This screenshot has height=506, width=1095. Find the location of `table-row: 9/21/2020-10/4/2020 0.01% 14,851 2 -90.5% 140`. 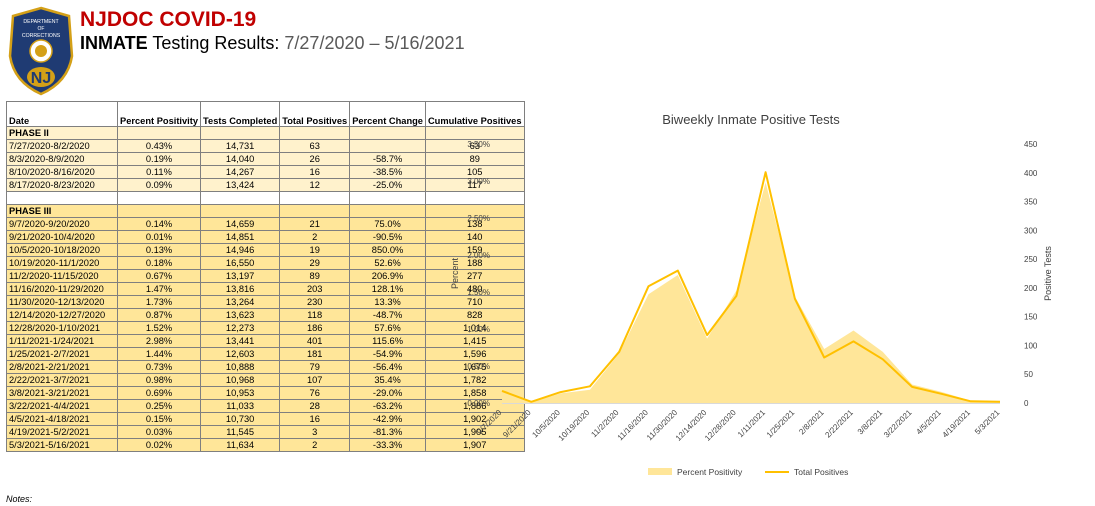

table-row: 9/21/2020-10/4/2020 0.01% 14,851 2 -90.5% 140 is located at coordinates (265, 236).